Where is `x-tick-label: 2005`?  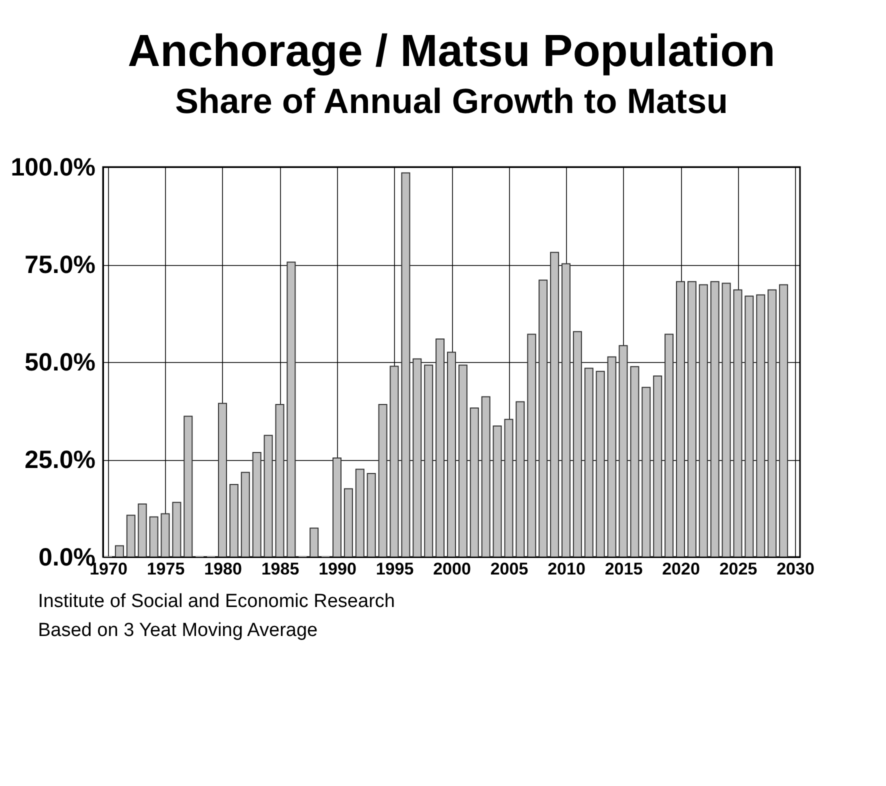
x-tick-label: 2005 is located at coordinates (509, 569).